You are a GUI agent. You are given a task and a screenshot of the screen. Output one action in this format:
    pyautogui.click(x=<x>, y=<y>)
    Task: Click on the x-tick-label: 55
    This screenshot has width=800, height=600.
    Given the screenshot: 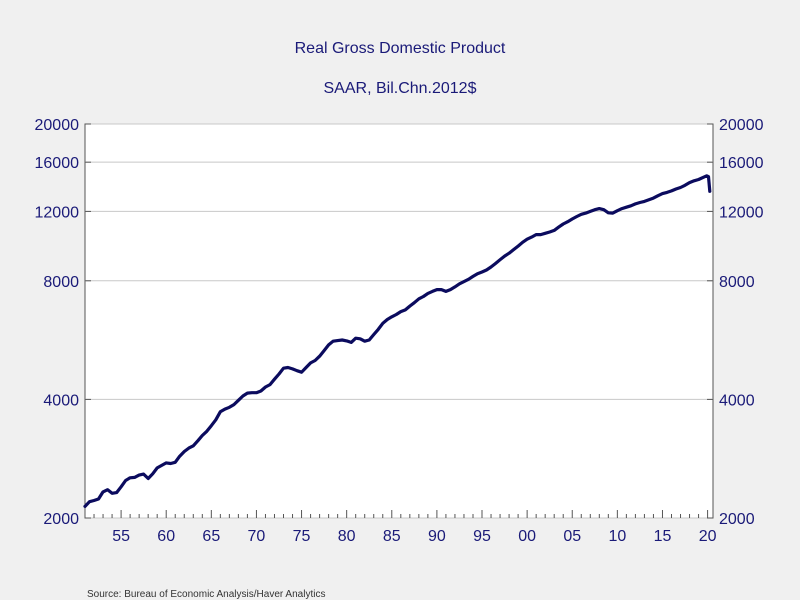 What is the action you would take?
    pyautogui.click(x=121, y=536)
    